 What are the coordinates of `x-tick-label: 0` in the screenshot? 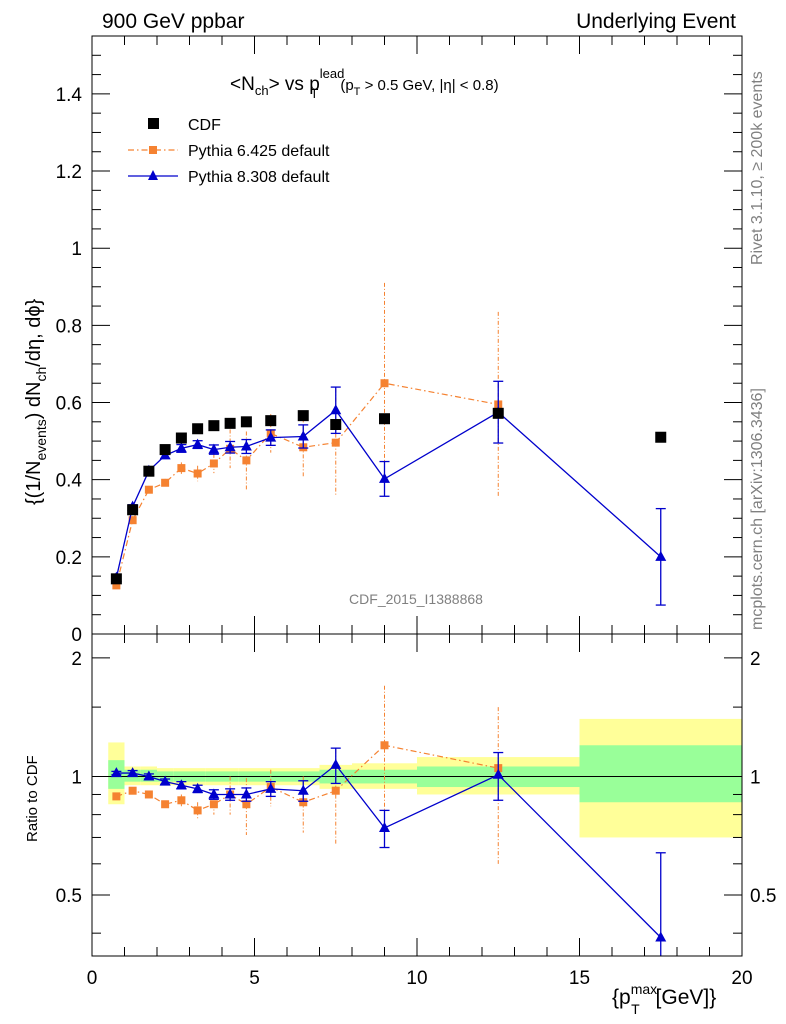 It's located at (92, 978).